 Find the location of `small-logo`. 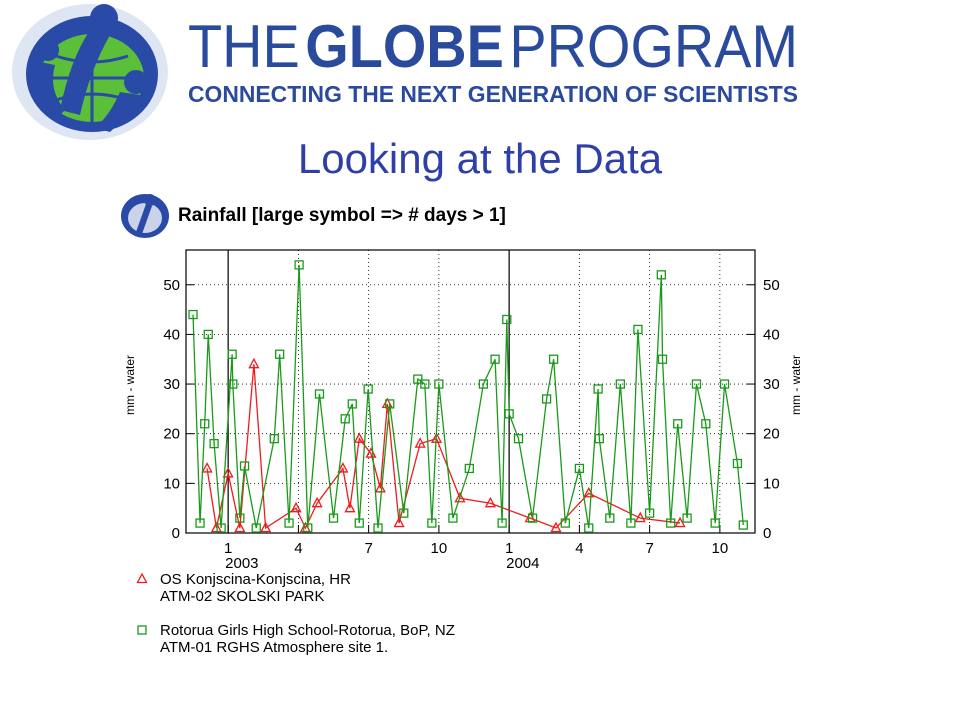

small-logo is located at coordinates (145, 216).